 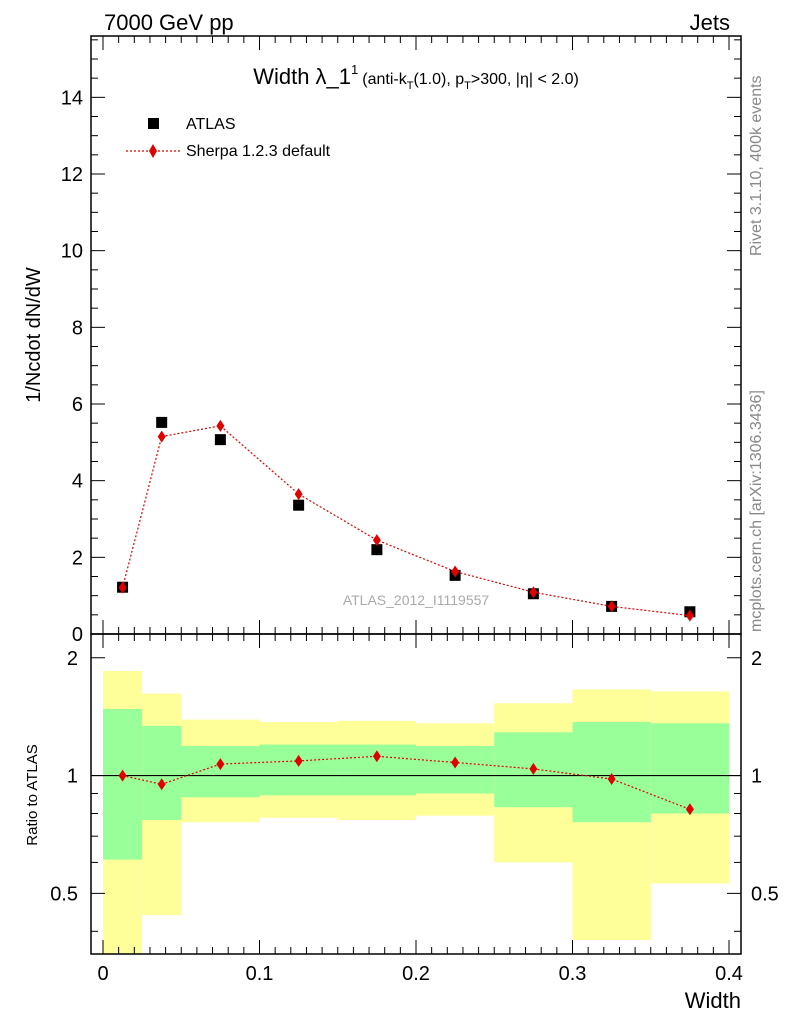 What do you see at coordinates (416, 974) in the screenshot?
I see `x-tick-label: 0.2` at bounding box center [416, 974].